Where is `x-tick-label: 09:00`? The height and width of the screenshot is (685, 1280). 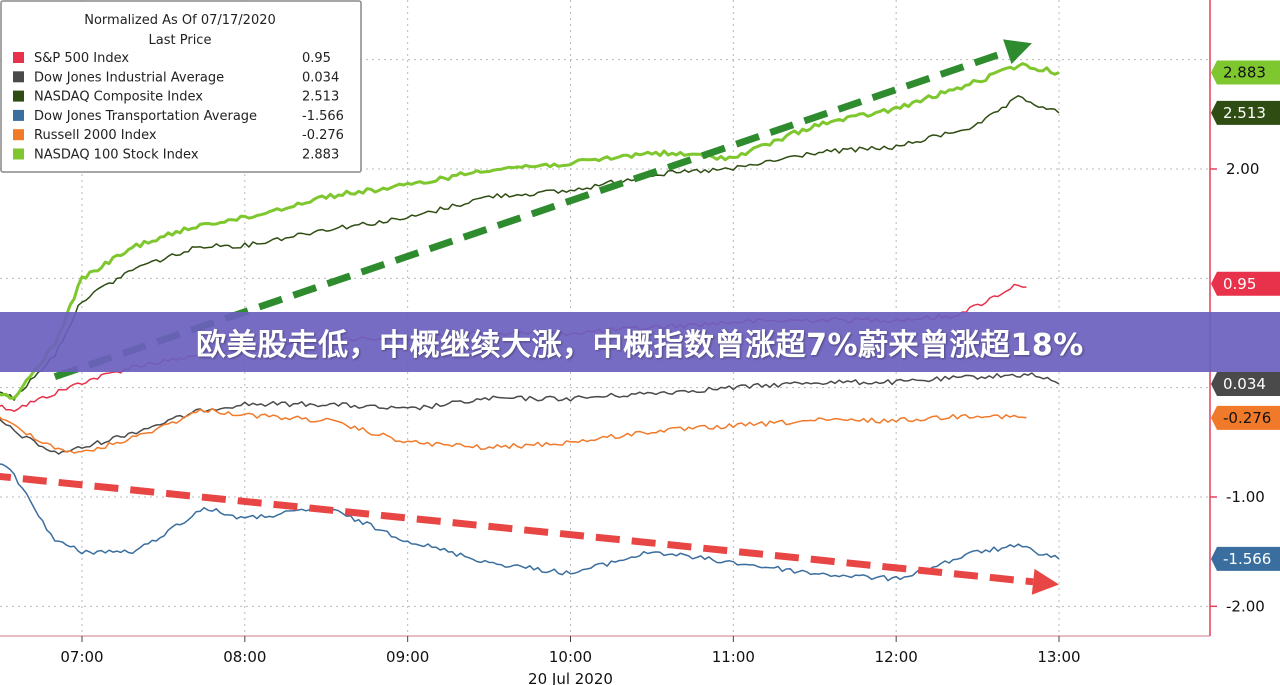
x-tick-label: 09:00 is located at coordinates (407, 657).